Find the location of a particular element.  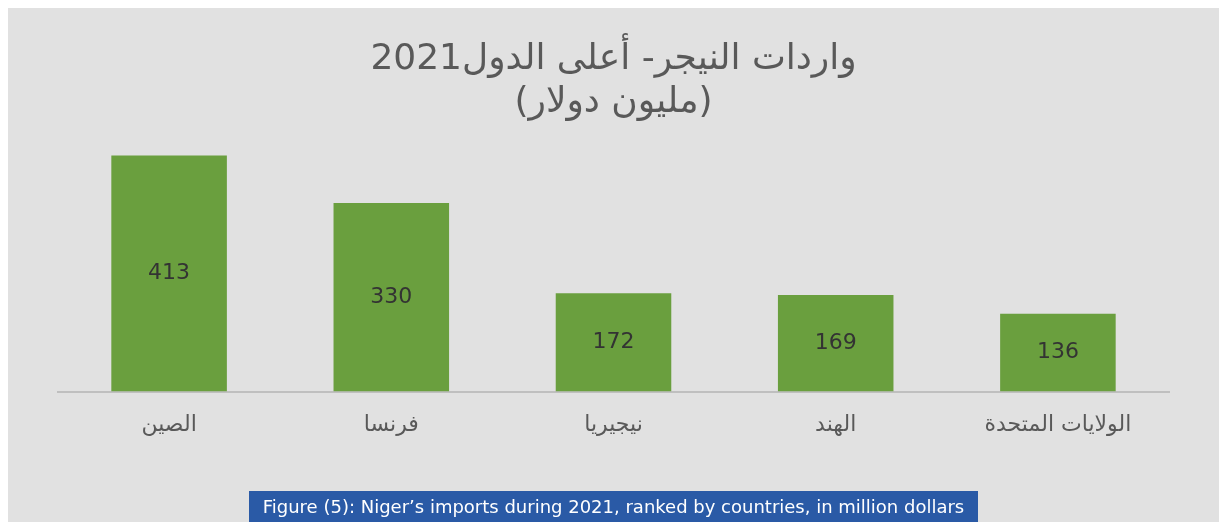

x-tick-label: فرنسا is located at coordinates (391, 423).